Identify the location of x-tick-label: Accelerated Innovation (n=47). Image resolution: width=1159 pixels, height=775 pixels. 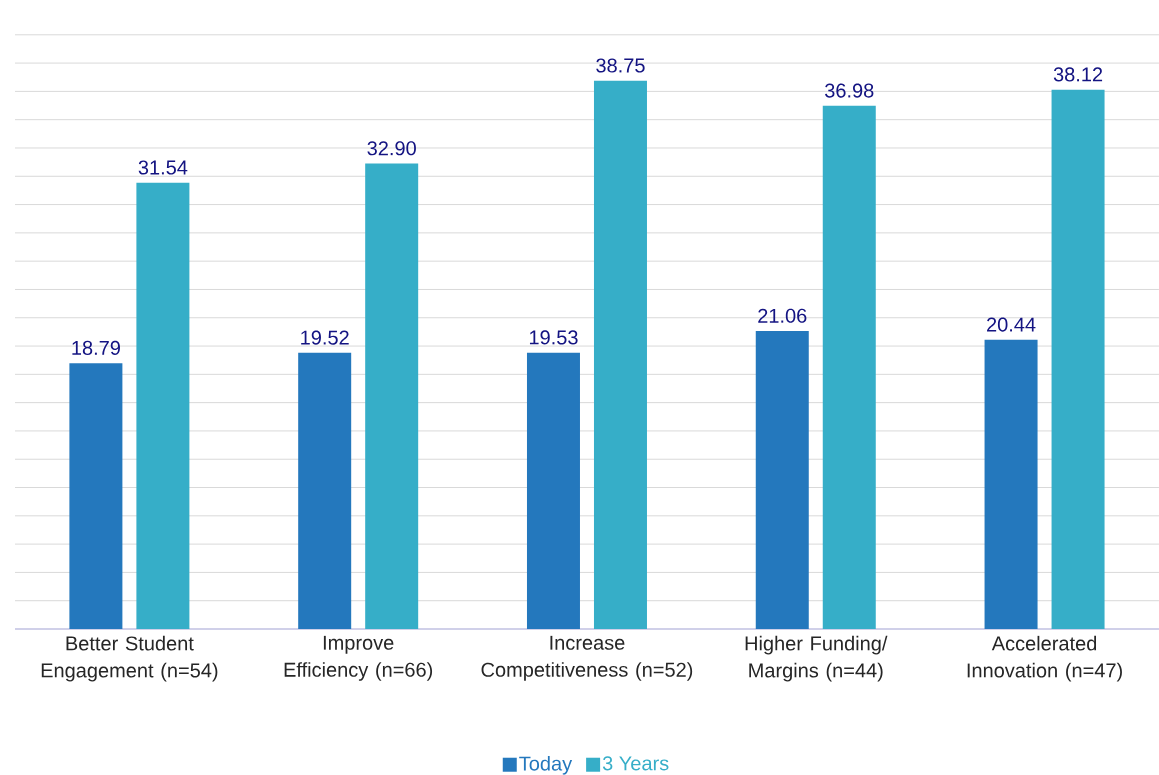
(1044, 658).